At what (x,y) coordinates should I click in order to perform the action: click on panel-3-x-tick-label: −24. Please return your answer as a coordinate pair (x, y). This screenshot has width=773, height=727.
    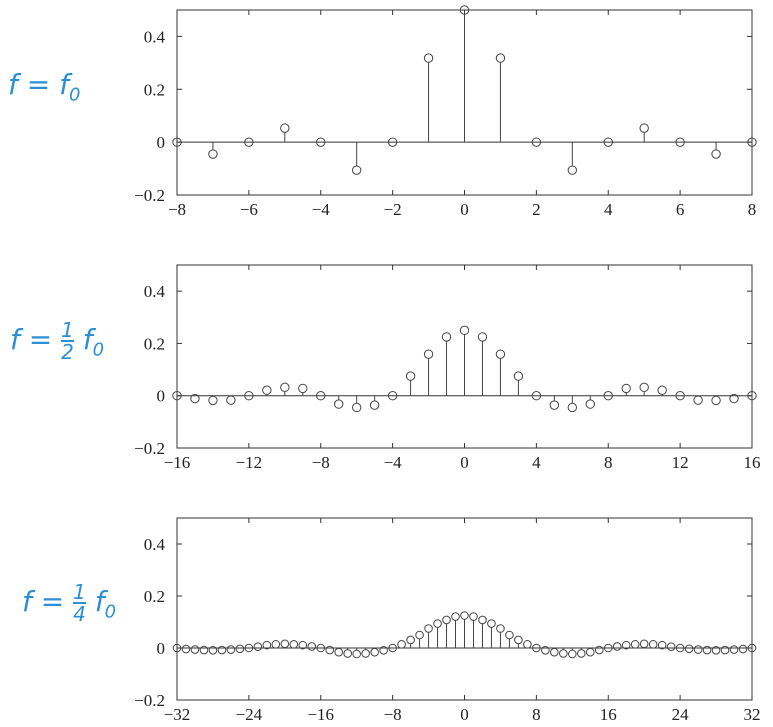
    Looking at the image, I should click on (249, 714).